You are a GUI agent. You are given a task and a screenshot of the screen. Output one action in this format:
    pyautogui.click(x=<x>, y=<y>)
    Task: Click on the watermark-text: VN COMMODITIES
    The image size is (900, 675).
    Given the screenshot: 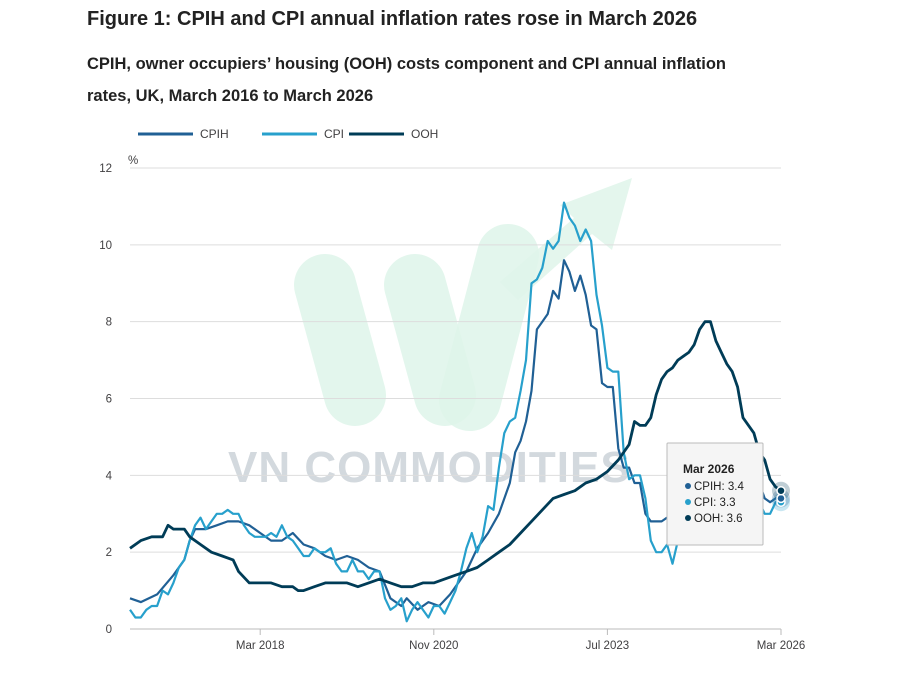 What is the action you would take?
    pyautogui.click(x=429, y=467)
    